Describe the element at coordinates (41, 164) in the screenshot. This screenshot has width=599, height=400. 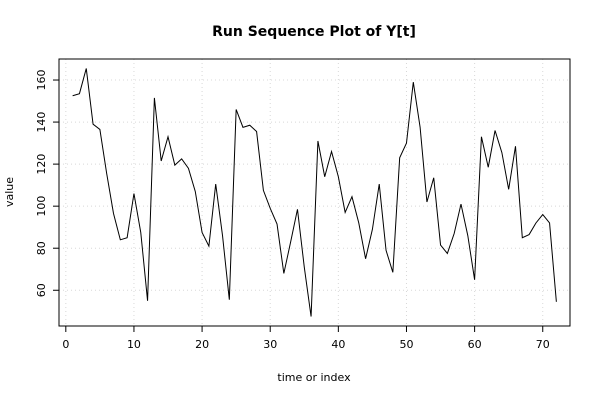
I see `y-tick-label: 120` at that location.